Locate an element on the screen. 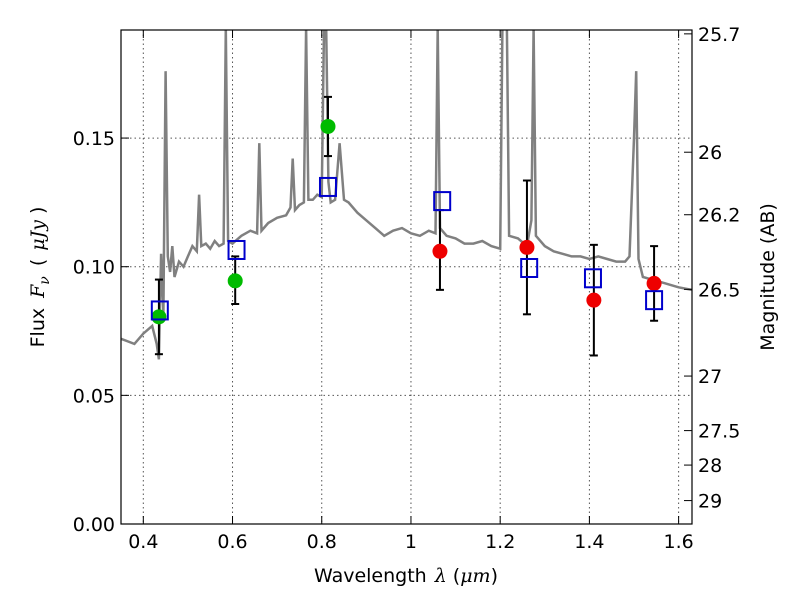  x-axis-label-symbol: λ is located at coordinates (440, 576).